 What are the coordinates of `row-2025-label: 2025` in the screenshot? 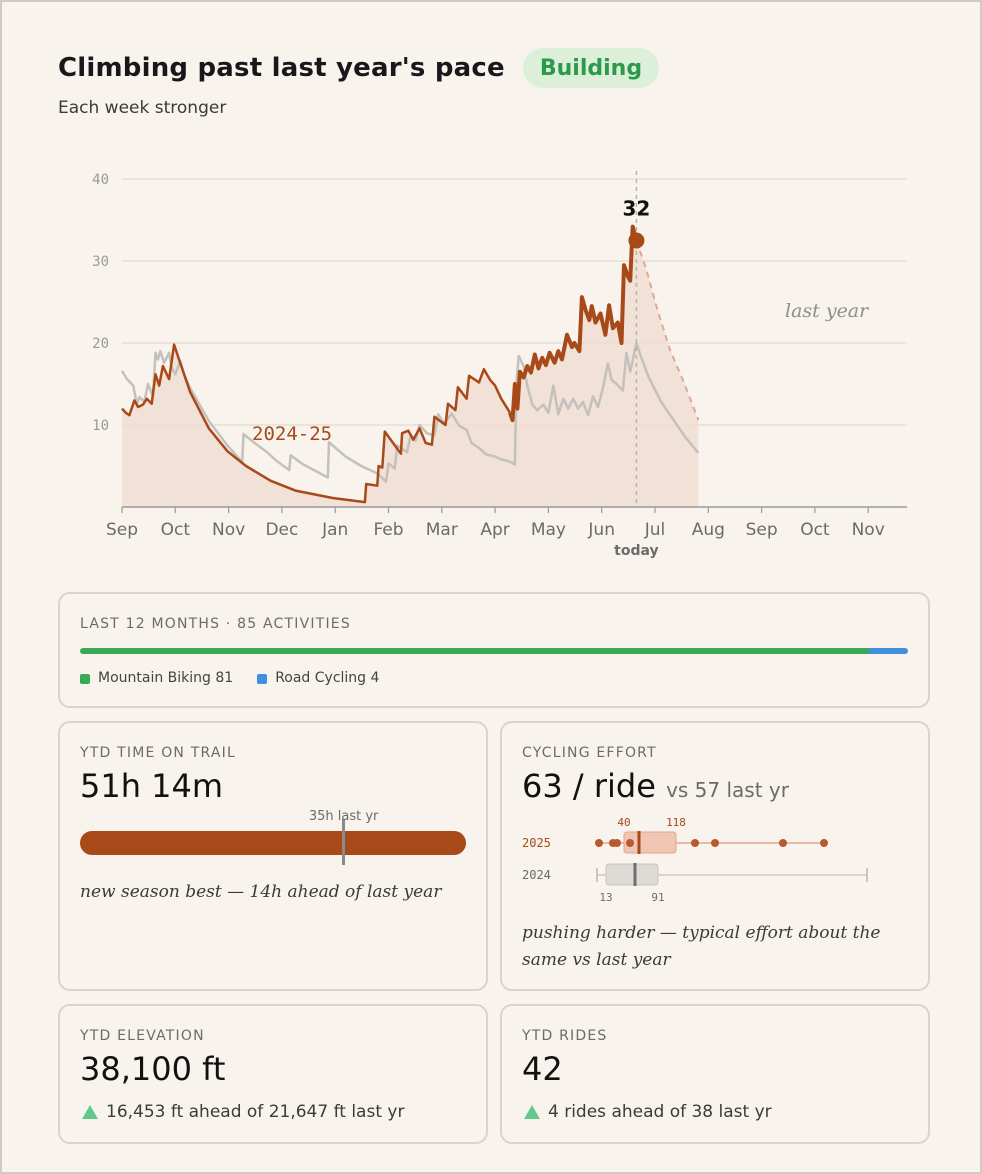 It's located at (536, 843).